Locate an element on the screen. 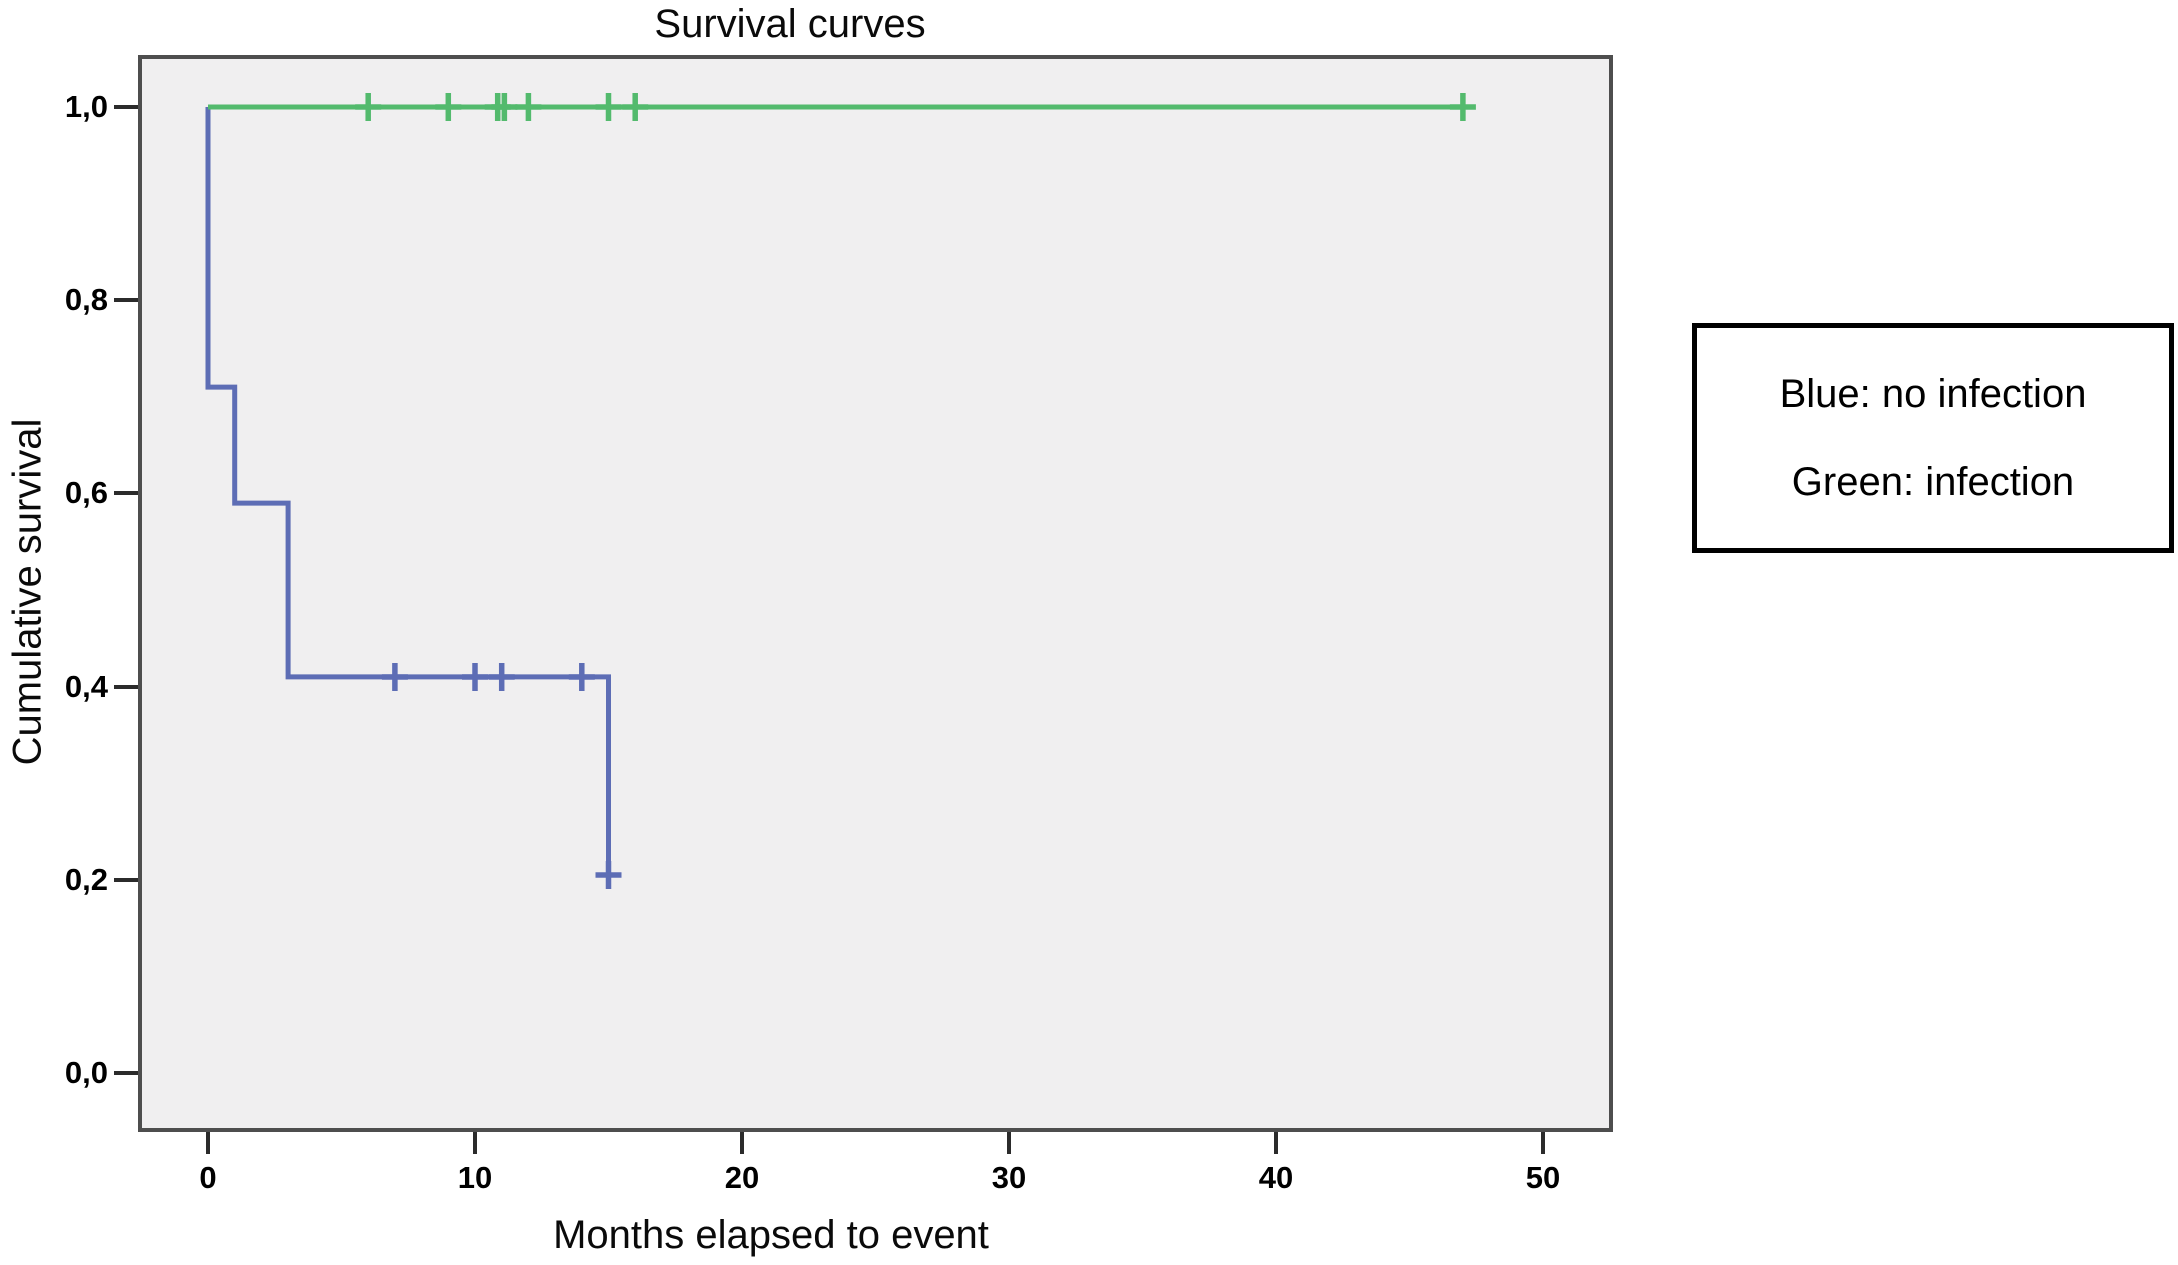 The height and width of the screenshot is (1265, 2178). x-tick-label: 30 is located at coordinates (1009, 1177).